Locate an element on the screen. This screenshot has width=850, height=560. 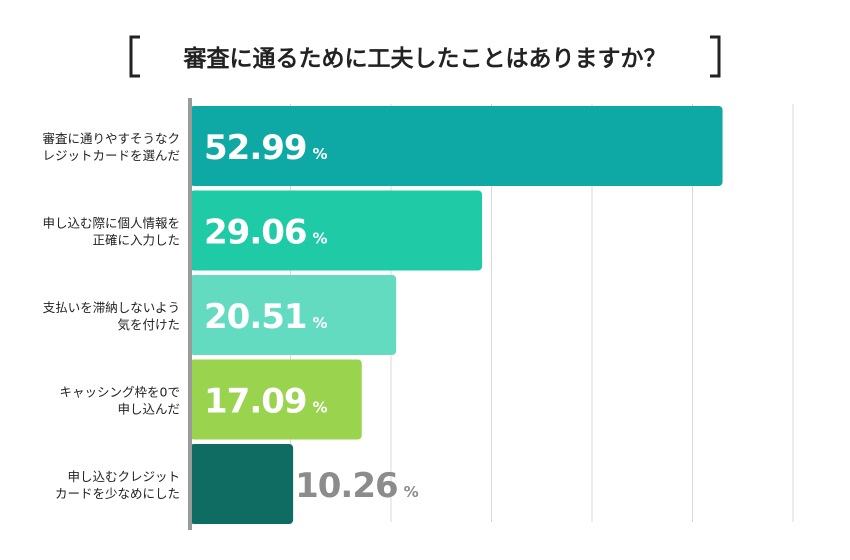
category-label-line: 正確に入力した is located at coordinates (136, 240).